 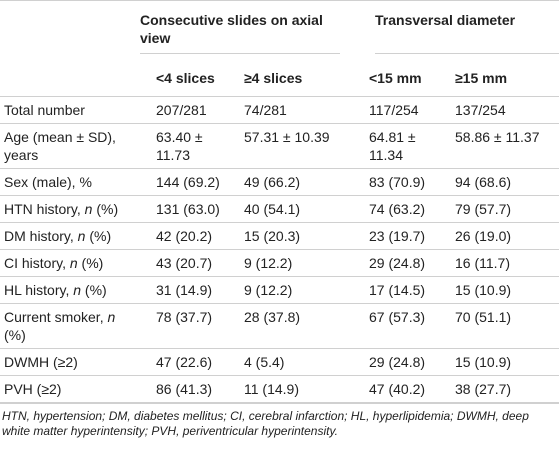 I want to click on row-label: HTN history, n (%), so click(x=70, y=209).